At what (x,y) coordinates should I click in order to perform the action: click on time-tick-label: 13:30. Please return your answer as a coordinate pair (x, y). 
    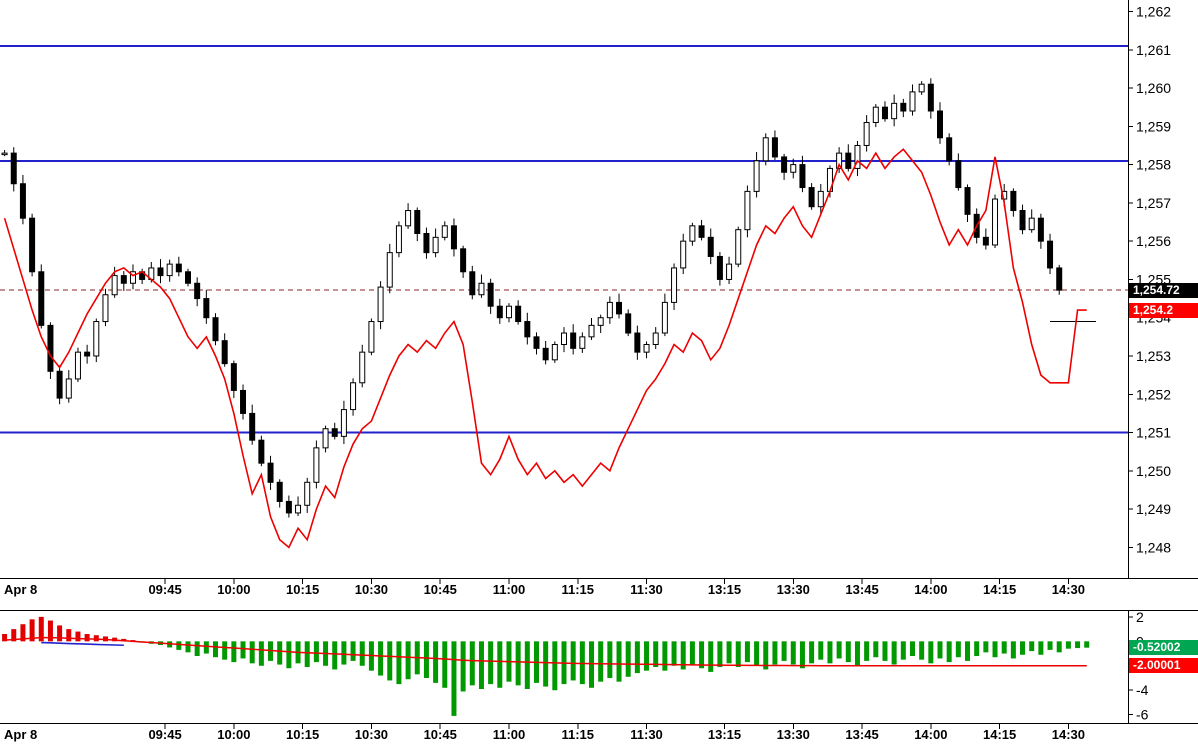
    Looking at the image, I should click on (793, 589).